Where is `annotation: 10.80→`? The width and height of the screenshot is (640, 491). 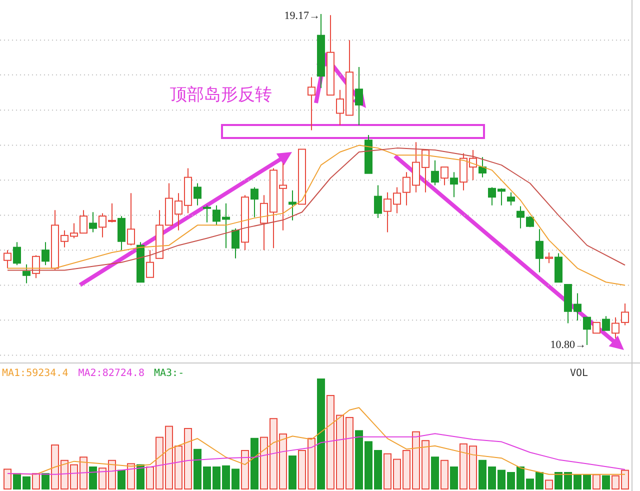 annotation: 10.80→ is located at coordinates (568, 345).